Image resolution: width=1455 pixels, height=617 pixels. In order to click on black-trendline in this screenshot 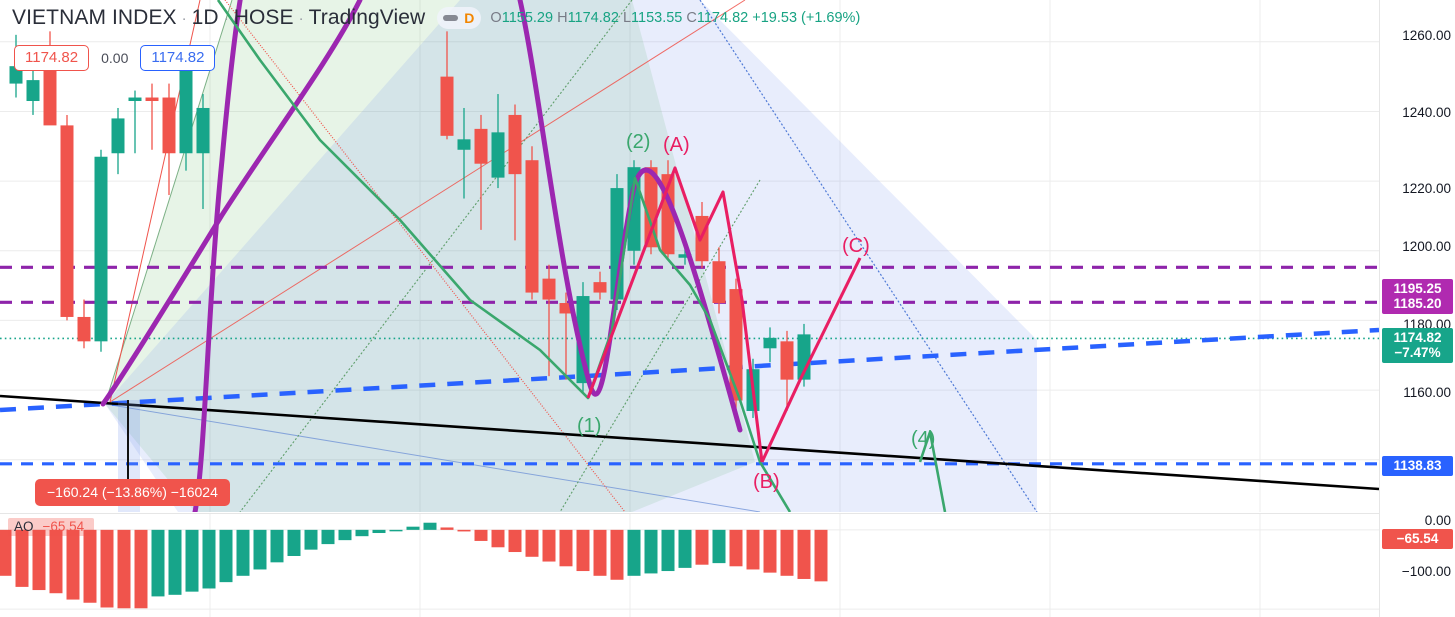, I will do `click(689, 442)`.